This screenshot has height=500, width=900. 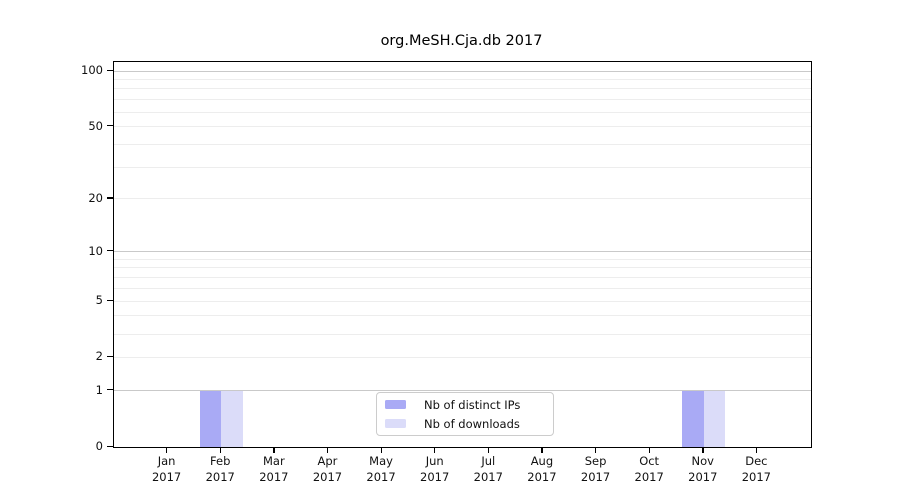 I want to click on x-tick-label: Aug 2017, so click(x=542, y=469).